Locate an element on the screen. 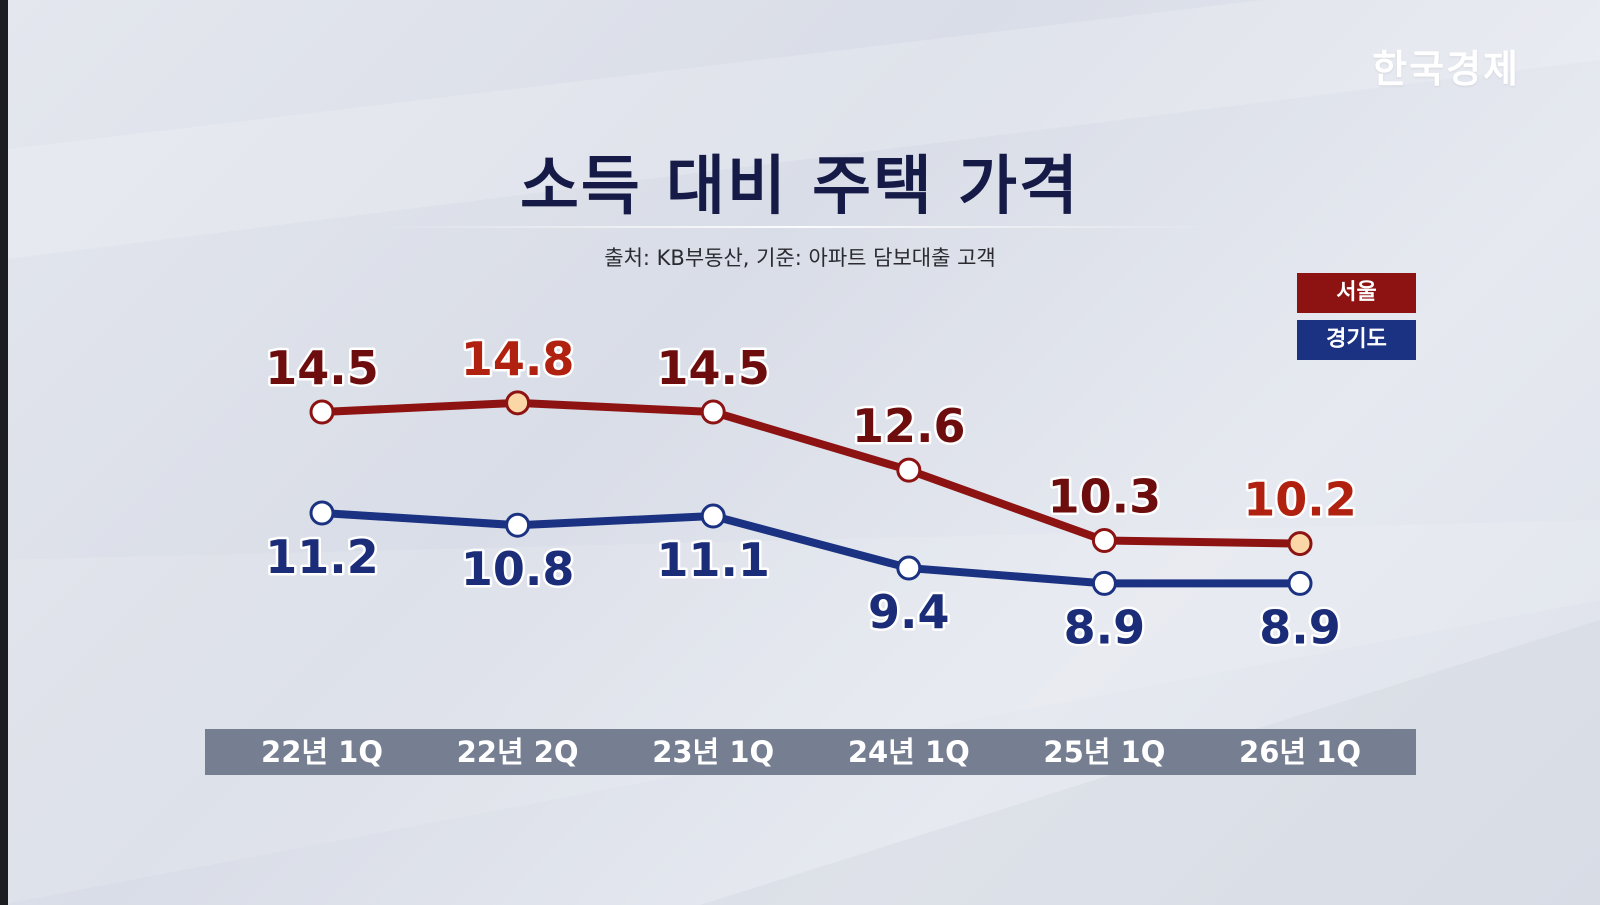 The width and height of the screenshot is (1600, 905). data-label-seoul: 10.3 is located at coordinates (1105, 497).